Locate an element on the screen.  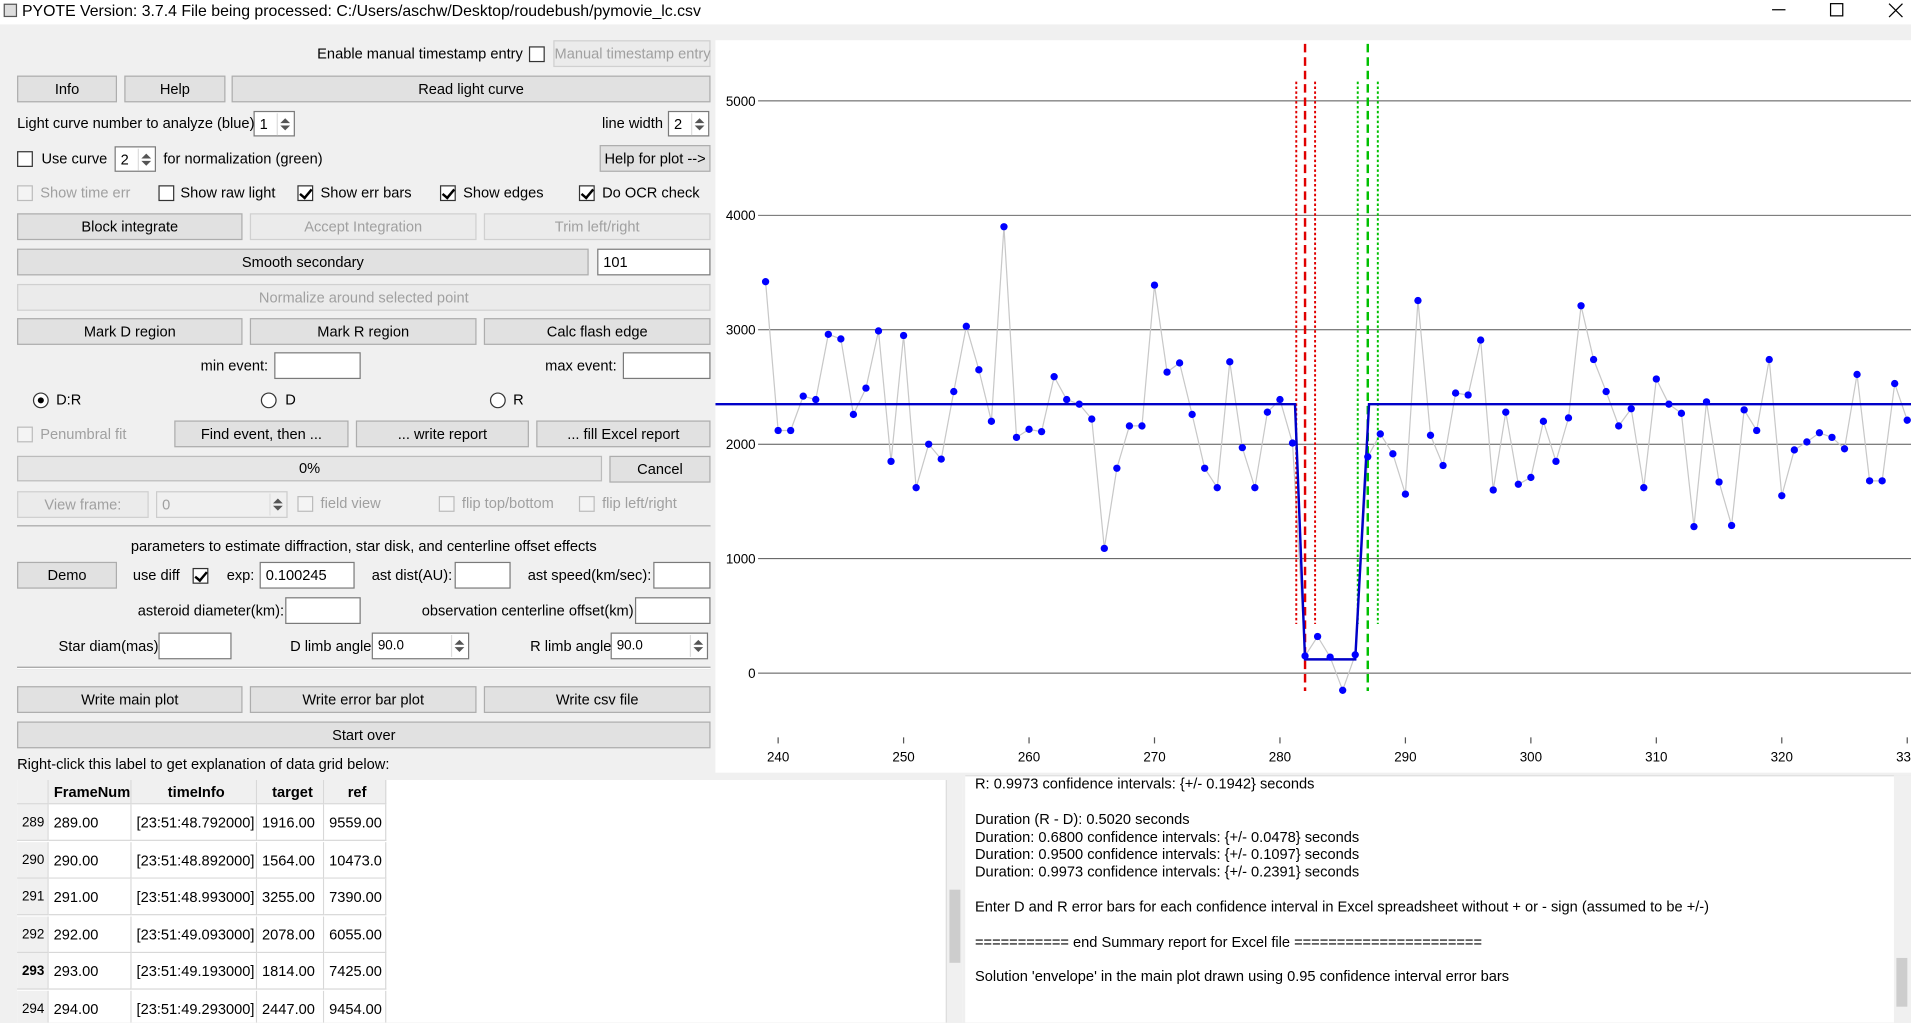
row-header: 294 is located at coordinates (33, 1006).